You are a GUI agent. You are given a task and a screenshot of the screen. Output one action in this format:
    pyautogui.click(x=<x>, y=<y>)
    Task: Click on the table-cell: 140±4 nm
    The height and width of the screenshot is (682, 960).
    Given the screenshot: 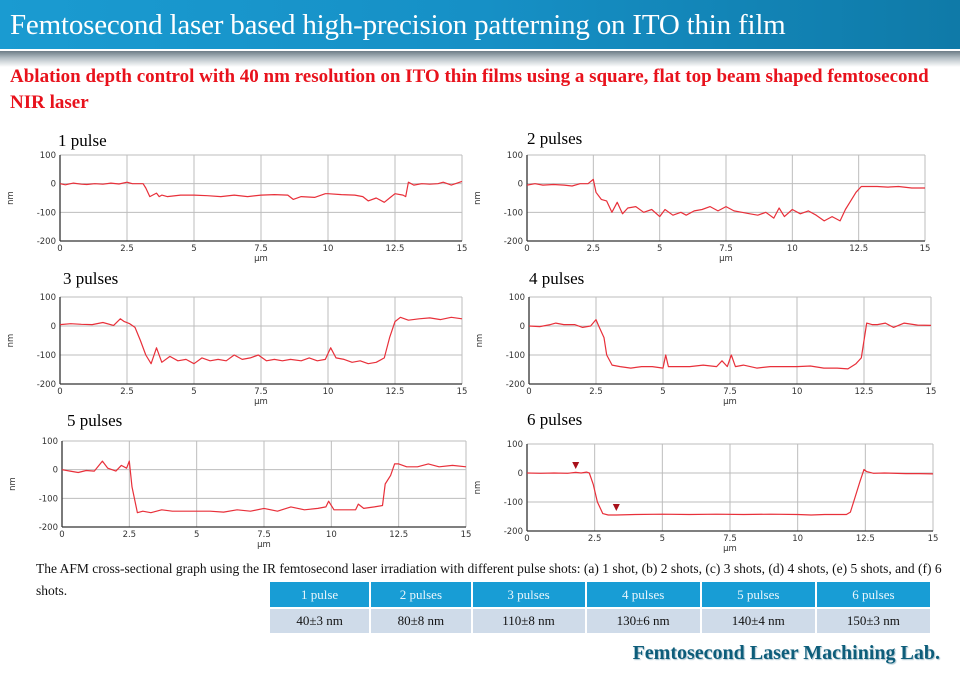 What is the action you would take?
    pyautogui.click(x=758, y=621)
    